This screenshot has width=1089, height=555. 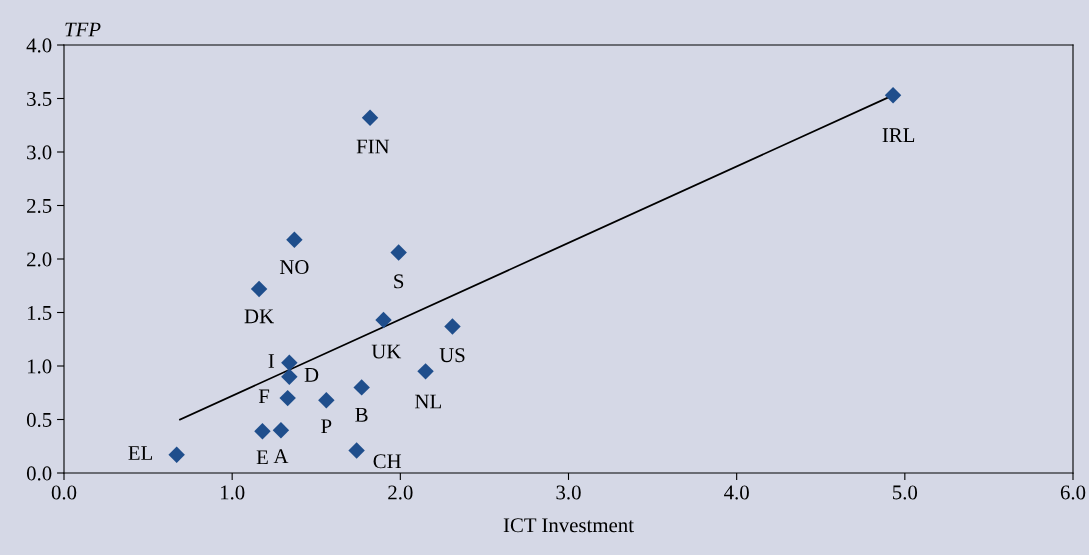 What do you see at coordinates (386, 351) in the screenshot?
I see `annotation: UK` at bounding box center [386, 351].